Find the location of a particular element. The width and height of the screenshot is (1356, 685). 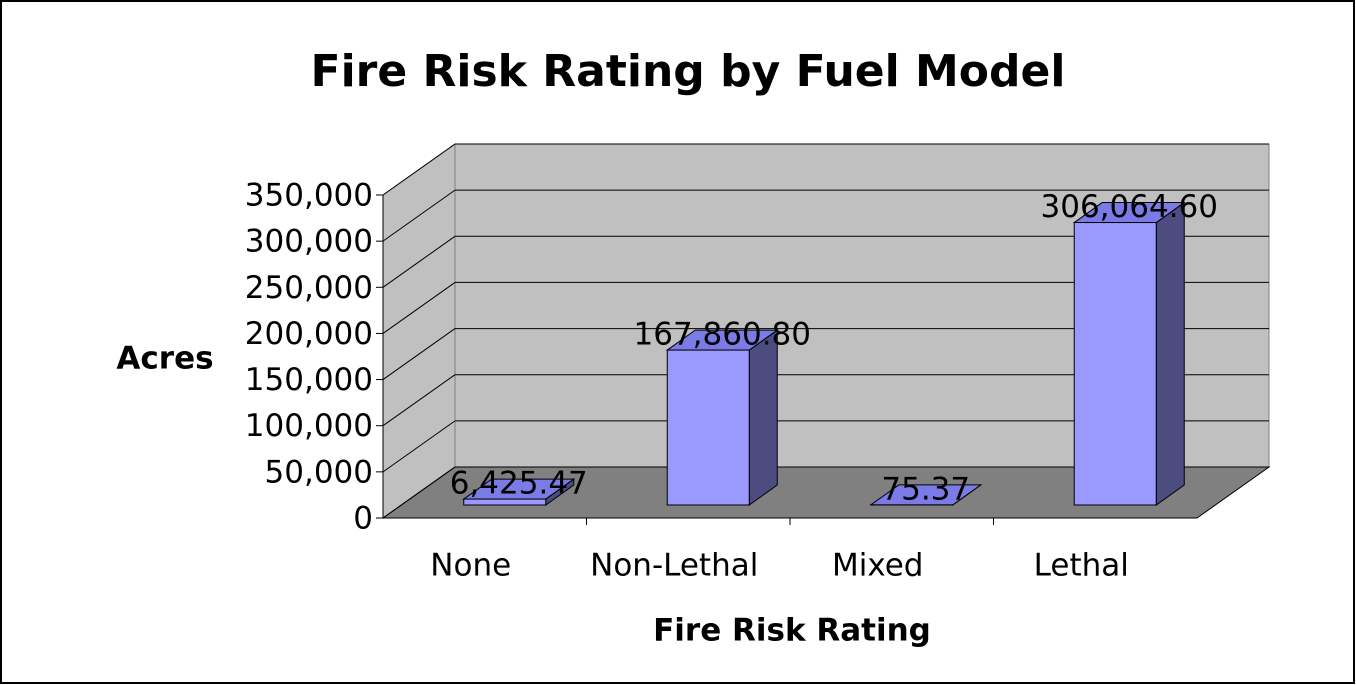

x-tick-label: Mixed is located at coordinates (878, 566).